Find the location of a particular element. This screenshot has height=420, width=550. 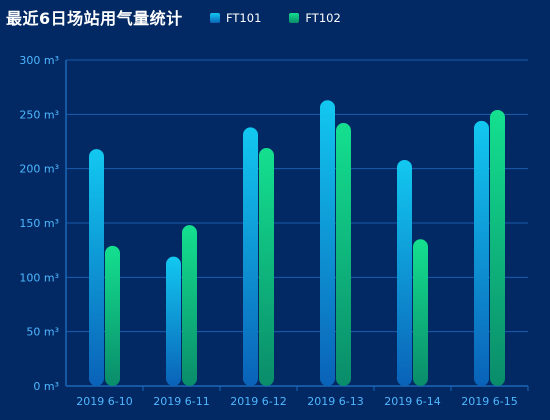

x-tick-label: 2019 6-10 is located at coordinates (104, 401).